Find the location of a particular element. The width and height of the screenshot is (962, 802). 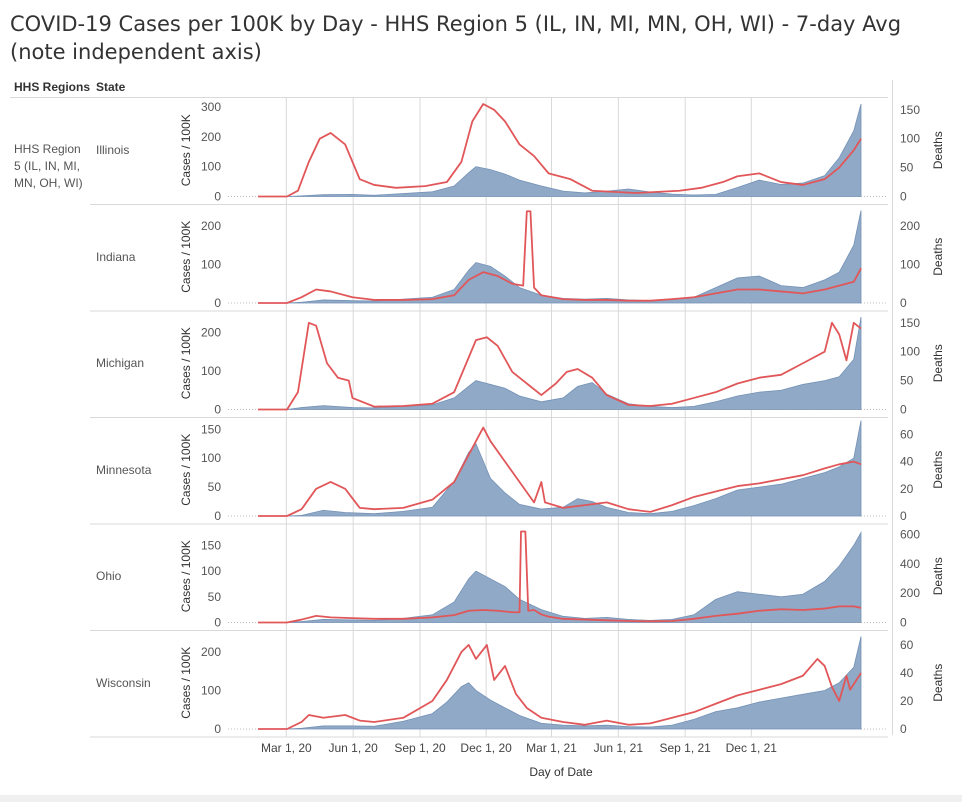

bottom-scrollbar-track is located at coordinates (481, 798).